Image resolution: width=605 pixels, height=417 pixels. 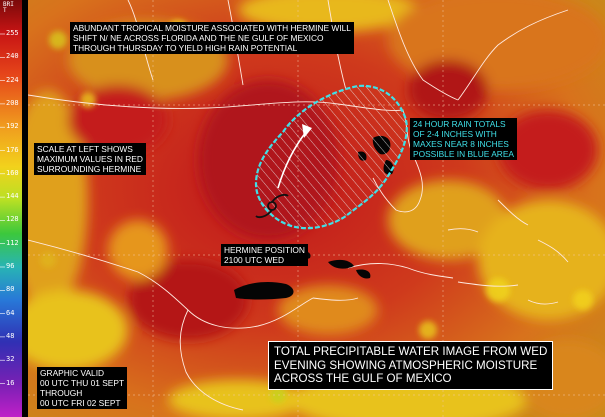 What do you see at coordinates (8, 7) in the screenshot?
I see `scale-title: BRIT` at bounding box center [8, 7].